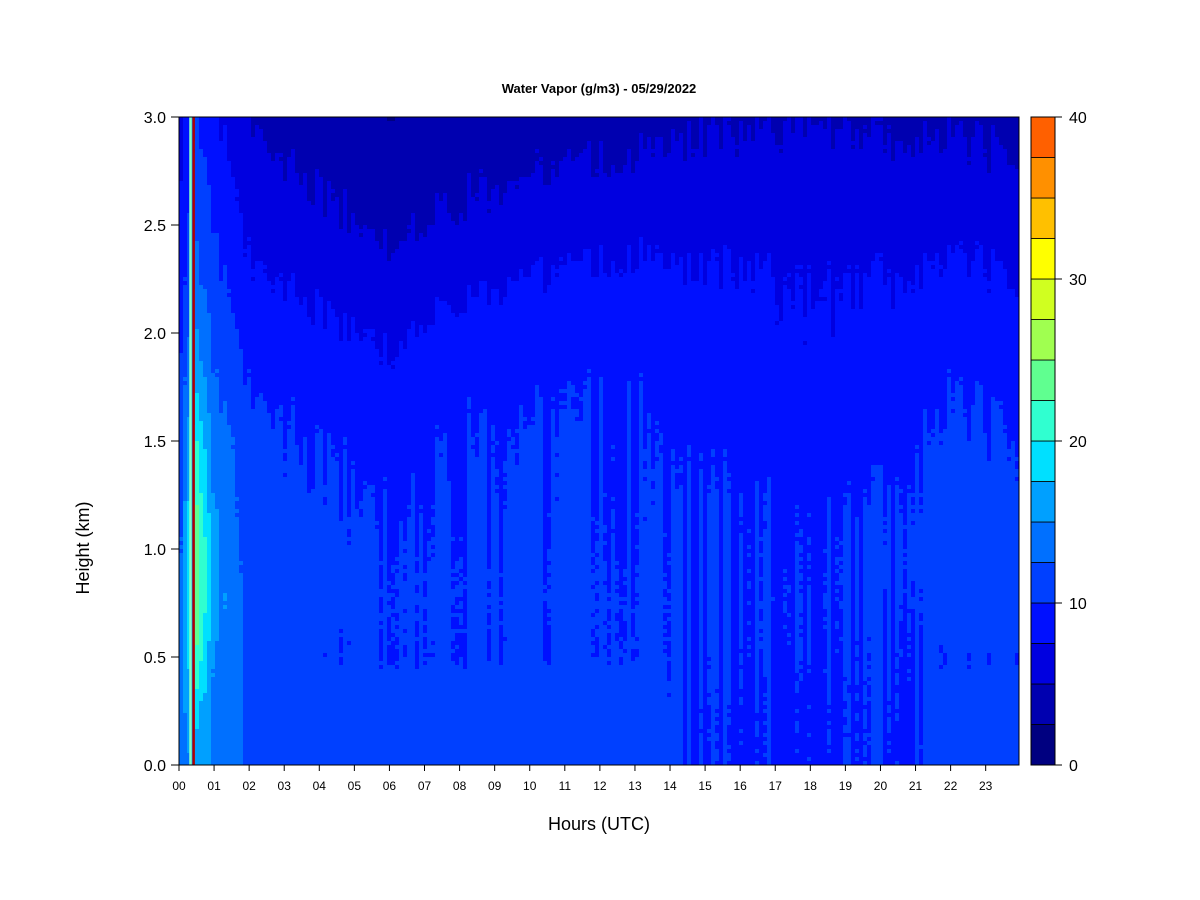 The width and height of the screenshot is (1200, 900). Describe the element at coordinates (214, 786) in the screenshot. I see `x-tick-label: 01` at that location.